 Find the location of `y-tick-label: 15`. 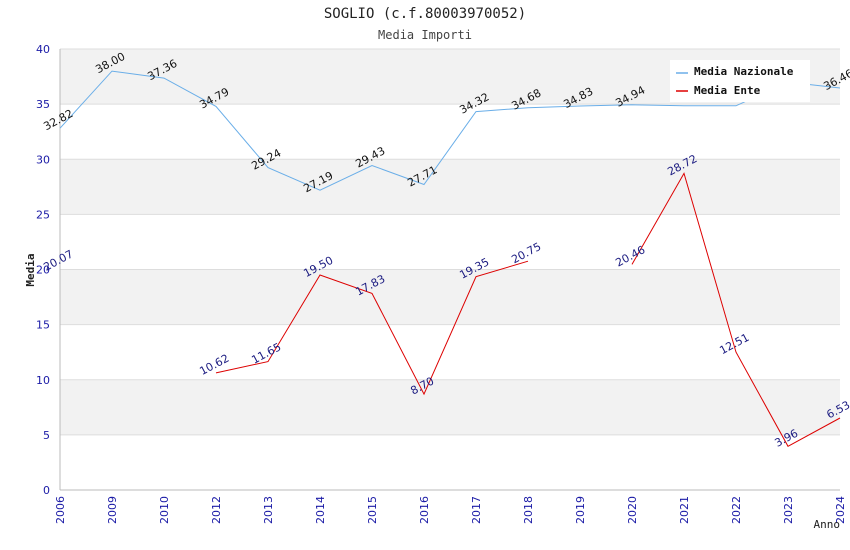

y-tick-label: 15 is located at coordinates (43, 325).